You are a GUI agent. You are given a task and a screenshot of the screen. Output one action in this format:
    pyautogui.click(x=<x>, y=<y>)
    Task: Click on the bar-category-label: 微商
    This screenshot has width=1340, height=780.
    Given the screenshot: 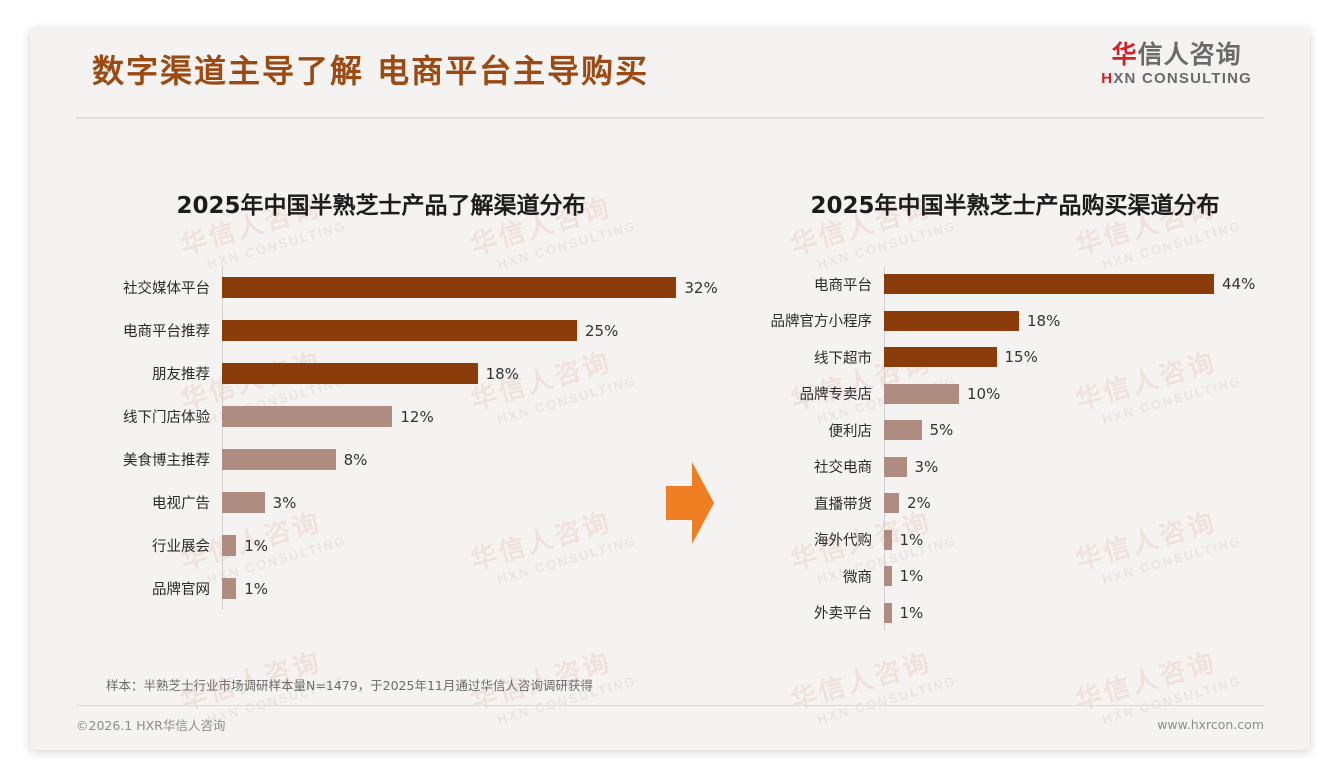 What is the action you would take?
    pyautogui.click(x=857, y=577)
    